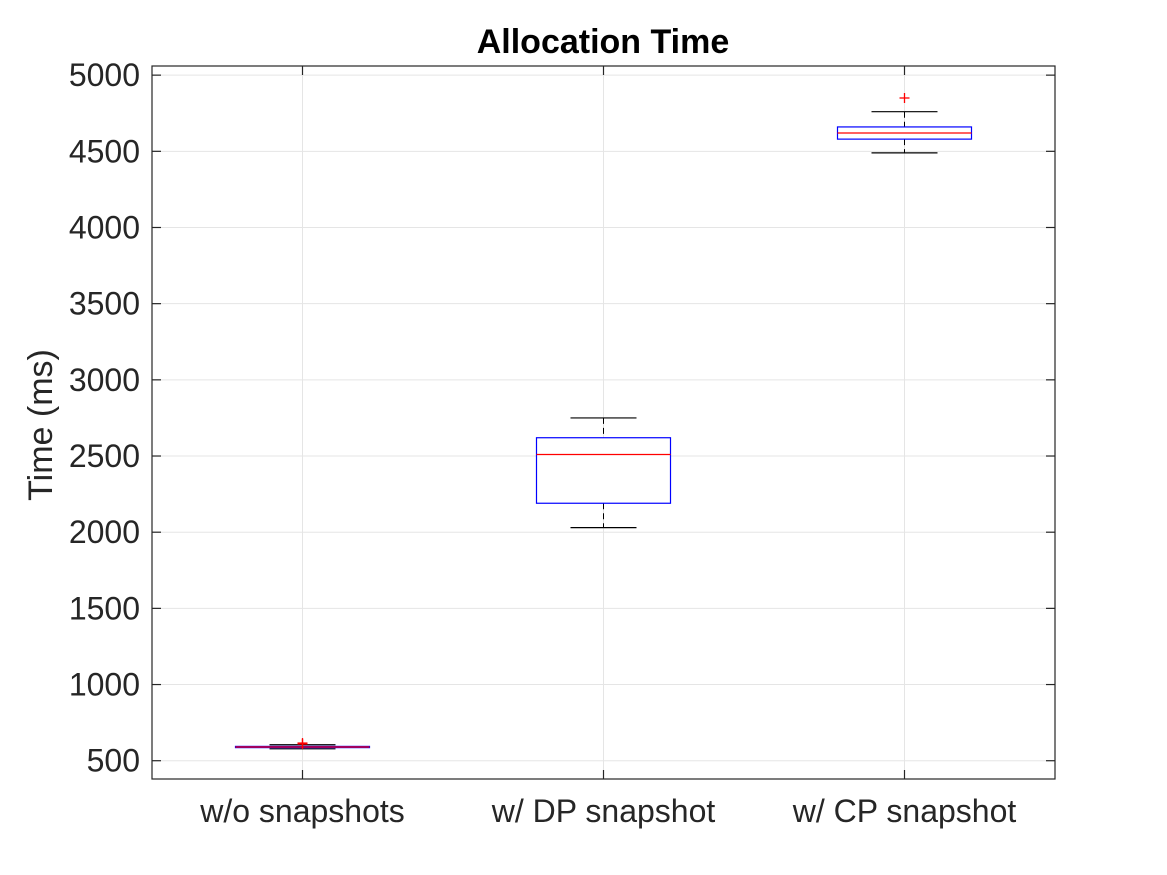 The image size is (1167, 875). Describe the element at coordinates (104, 532) in the screenshot. I see `y-tick-label: 2000` at that location.